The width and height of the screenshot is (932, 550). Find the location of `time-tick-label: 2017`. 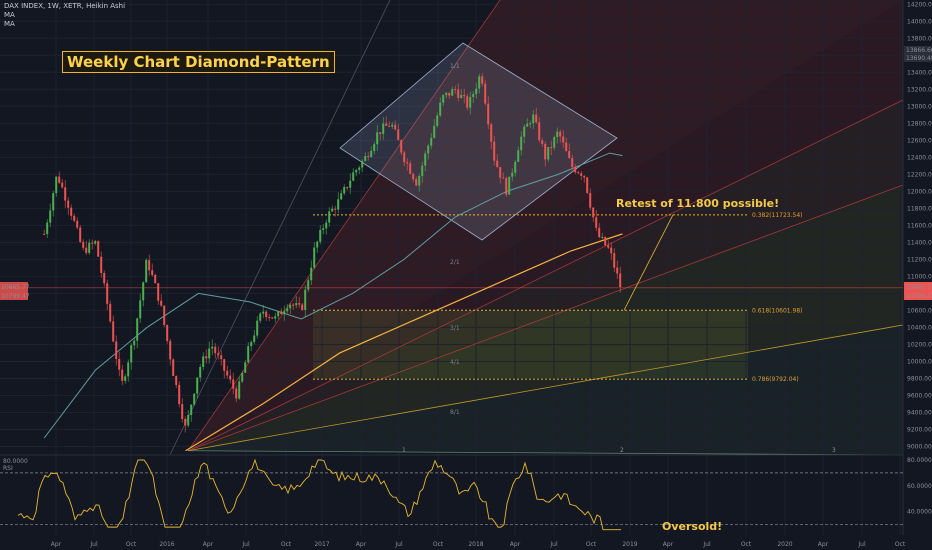

time-tick-label: 2017 is located at coordinates (321, 544).